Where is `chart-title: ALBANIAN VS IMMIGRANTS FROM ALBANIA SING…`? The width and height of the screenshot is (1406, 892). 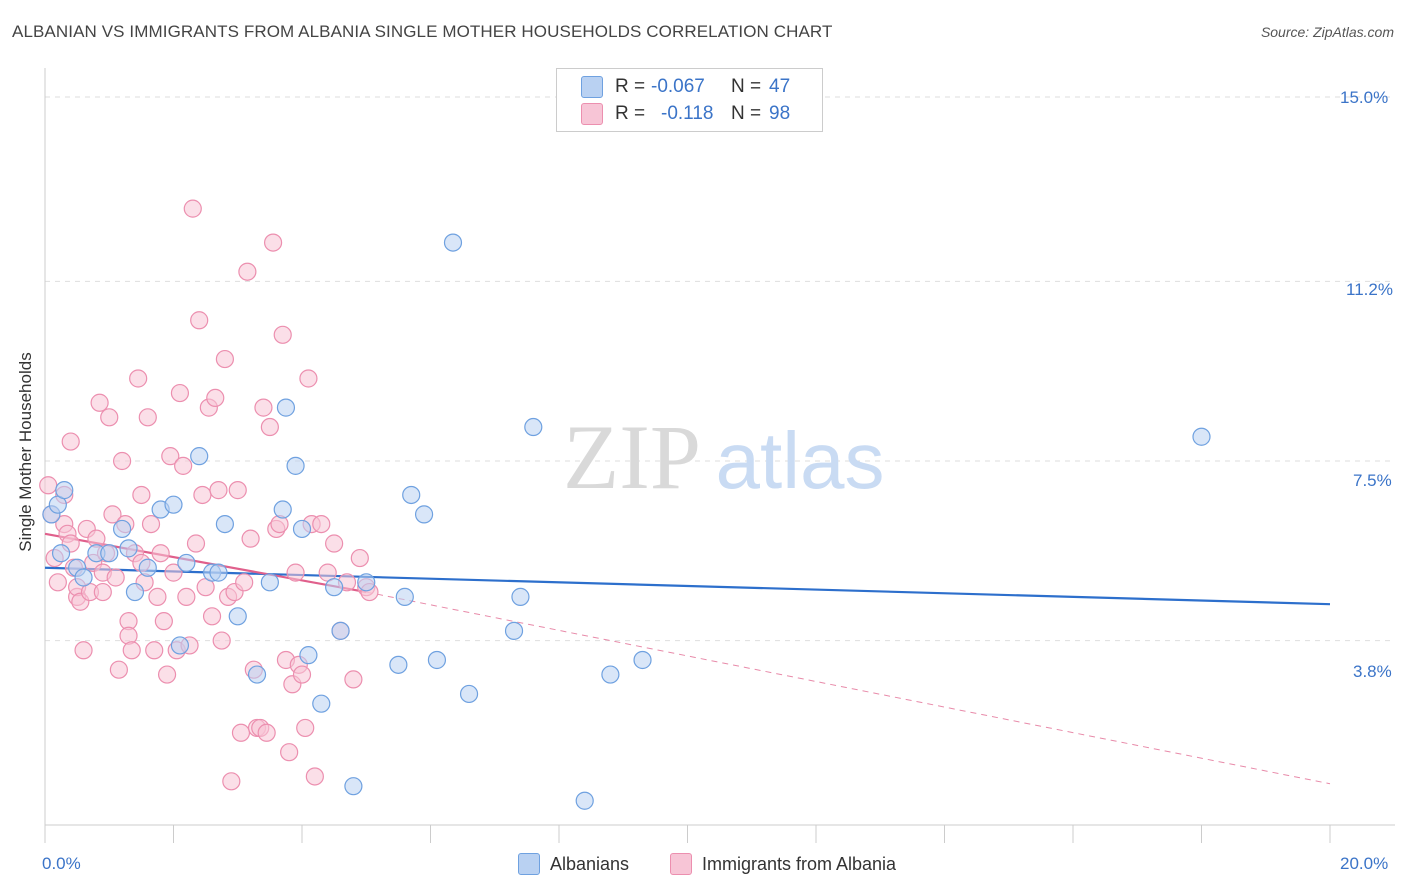 chart-title: ALBANIAN VS IMMIGRANTS FROM ALBANIA SING… is located at coordinates (422, 31).